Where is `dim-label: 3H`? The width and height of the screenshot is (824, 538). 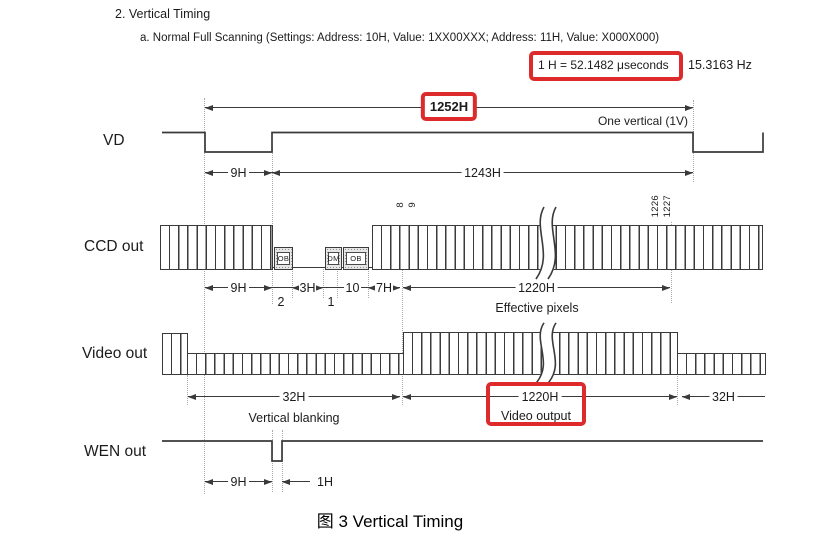
dim-label: 3H is located at coordinates (307, 288).